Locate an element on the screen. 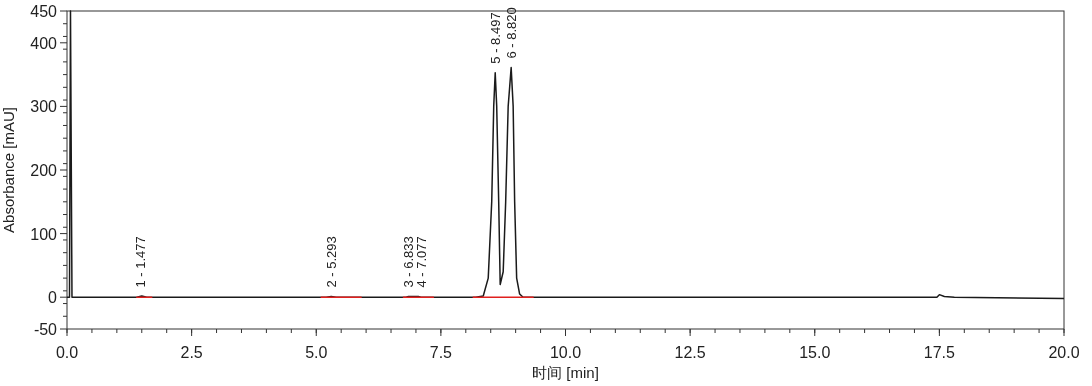  x-tick-label: 2.5 is located at coordinates (191, 352).